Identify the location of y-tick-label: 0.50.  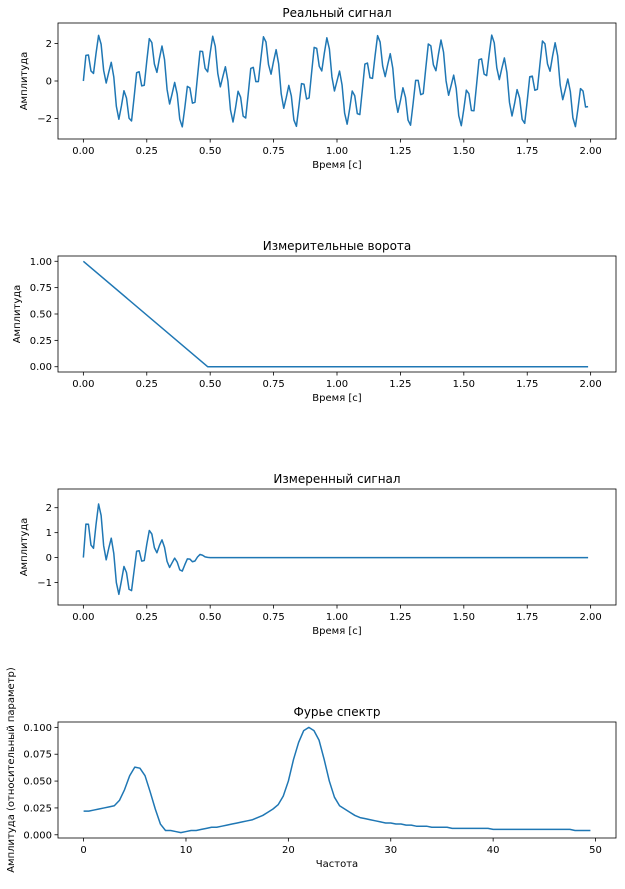
(41, 315).